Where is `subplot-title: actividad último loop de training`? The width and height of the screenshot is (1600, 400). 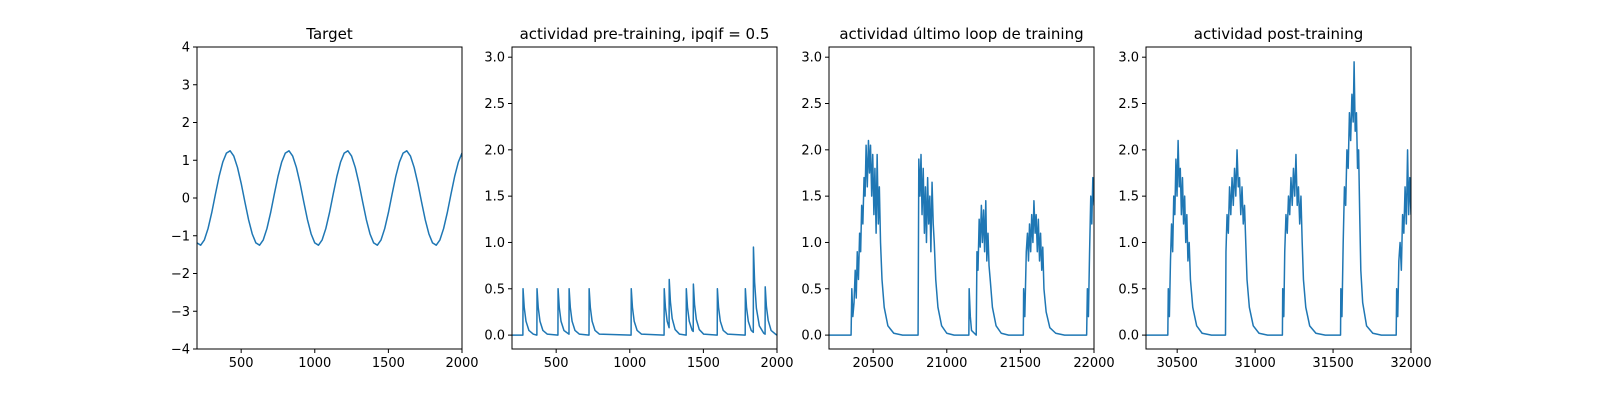 subplot-title: actividad último loop de training is located at coordinates (961, 34).